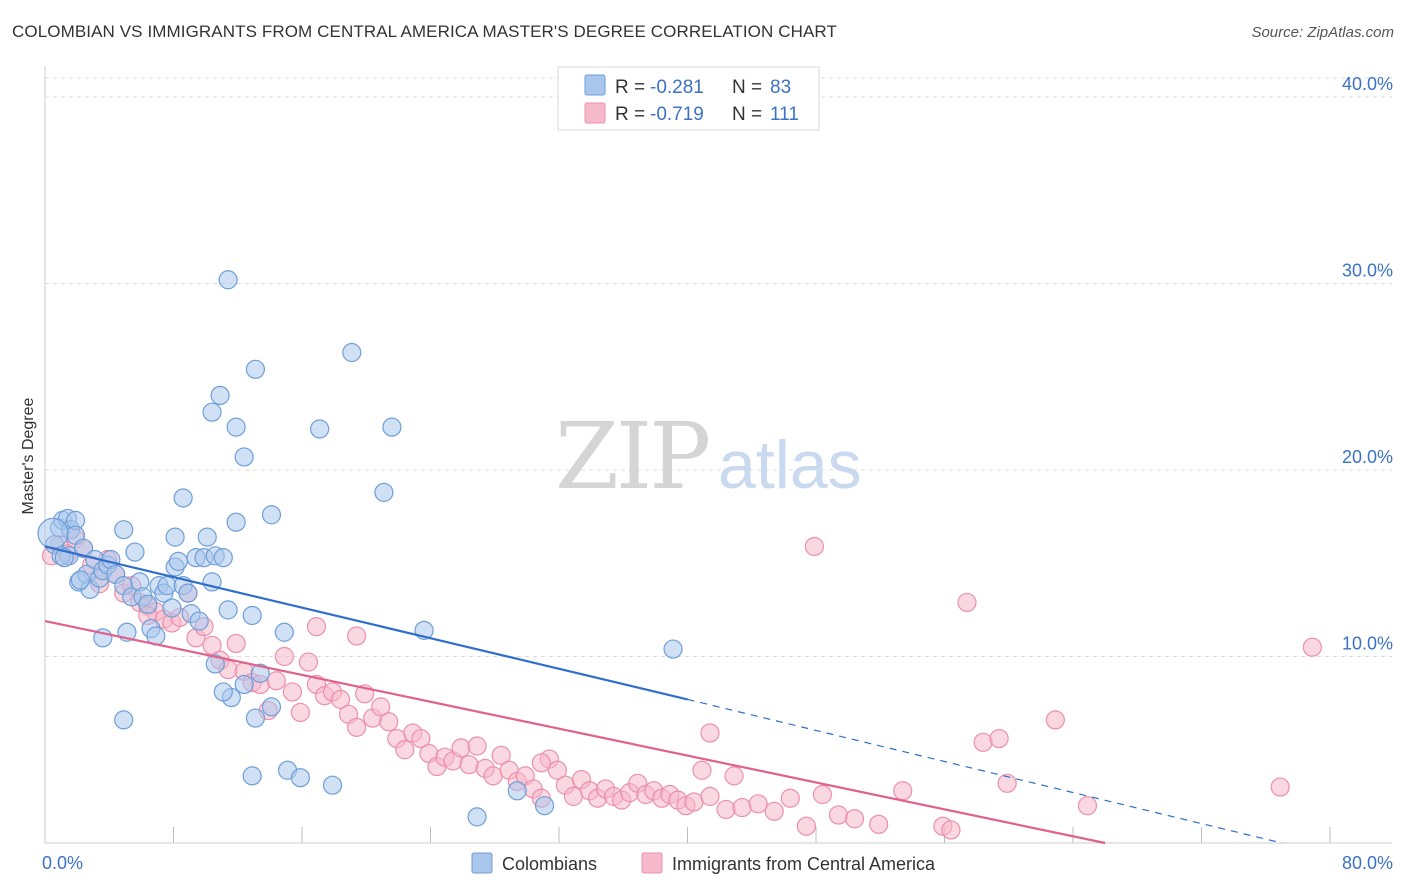 Image resolution: width=1406 pixels, height=892 pixels. What do you see at coordinates (780, 87) in the screenshot?
I see `legend-n-value: 83` at bounding box center [780, 87].